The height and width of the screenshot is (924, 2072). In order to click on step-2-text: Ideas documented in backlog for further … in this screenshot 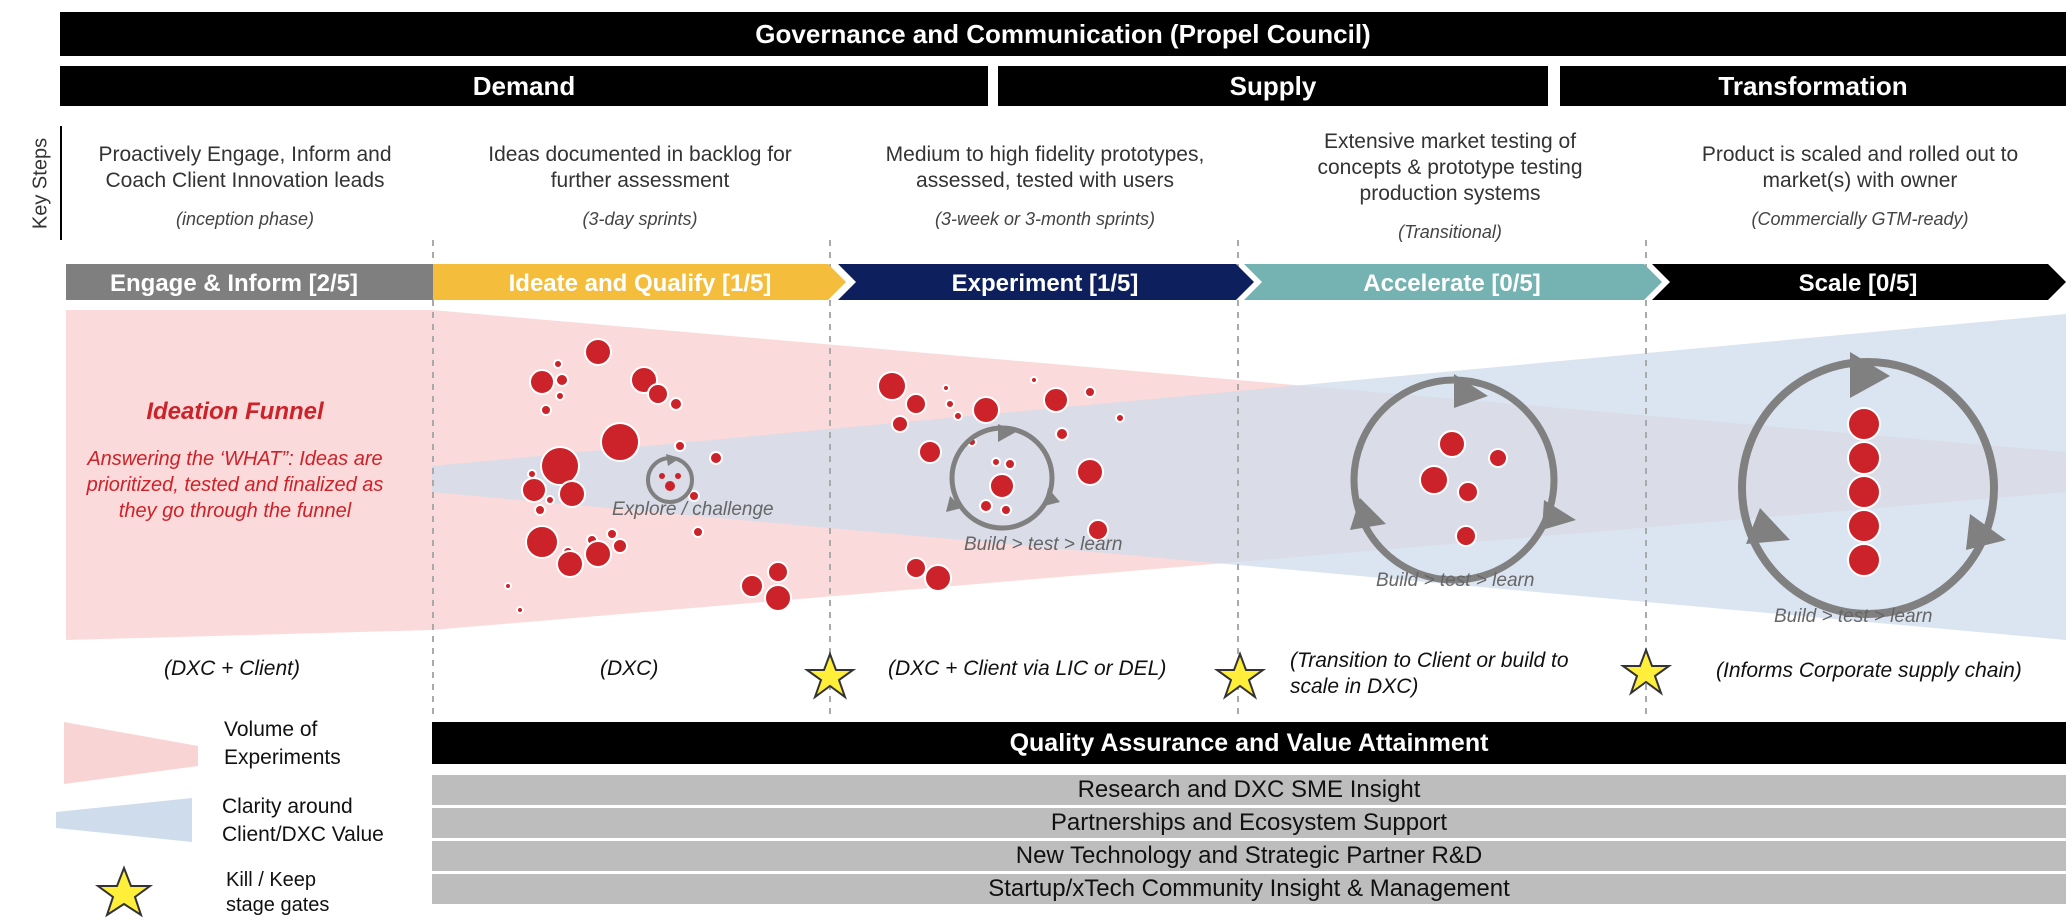, I will do `click(640, 167)`.